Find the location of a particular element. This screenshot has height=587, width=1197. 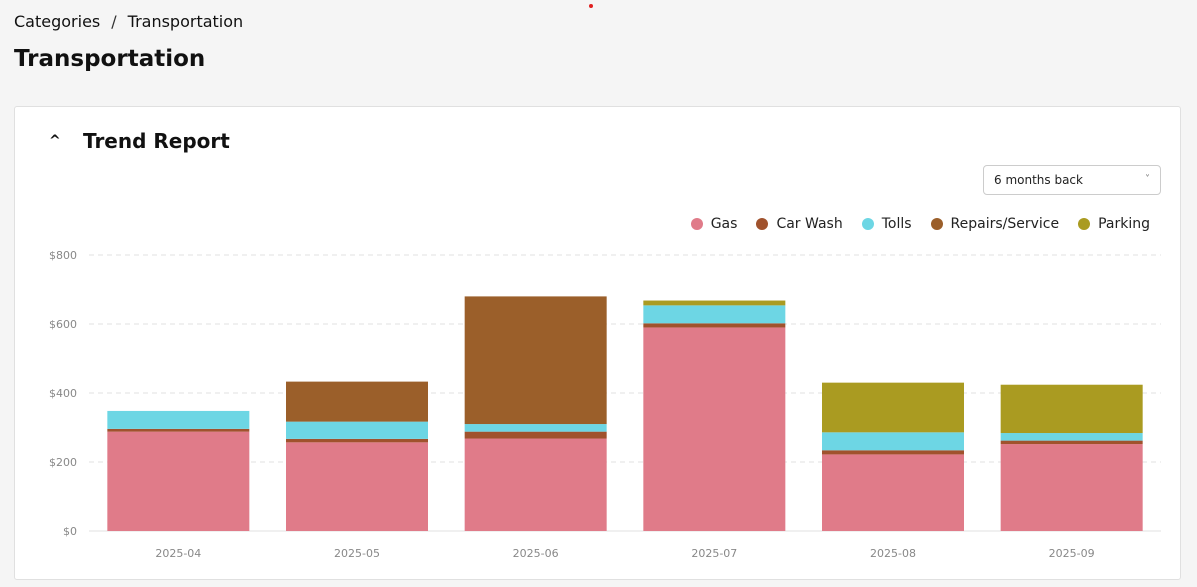

legend-label: Repairs/Service is located at coordinates (1005, 224).